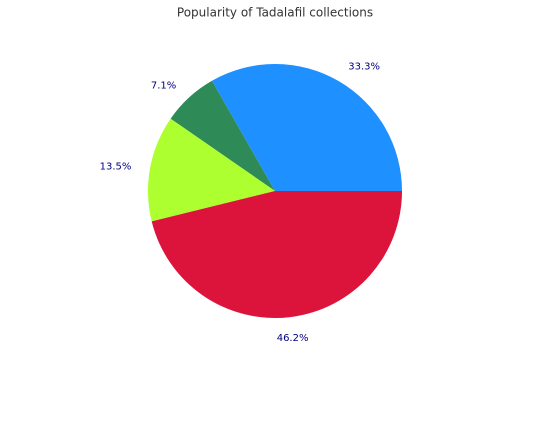 This screenshot has height=425, width=550. What do you see at coordinates (293, 338) in the screenshot?
I see `value-label: 46.2%` at bounding box center [293, 338].